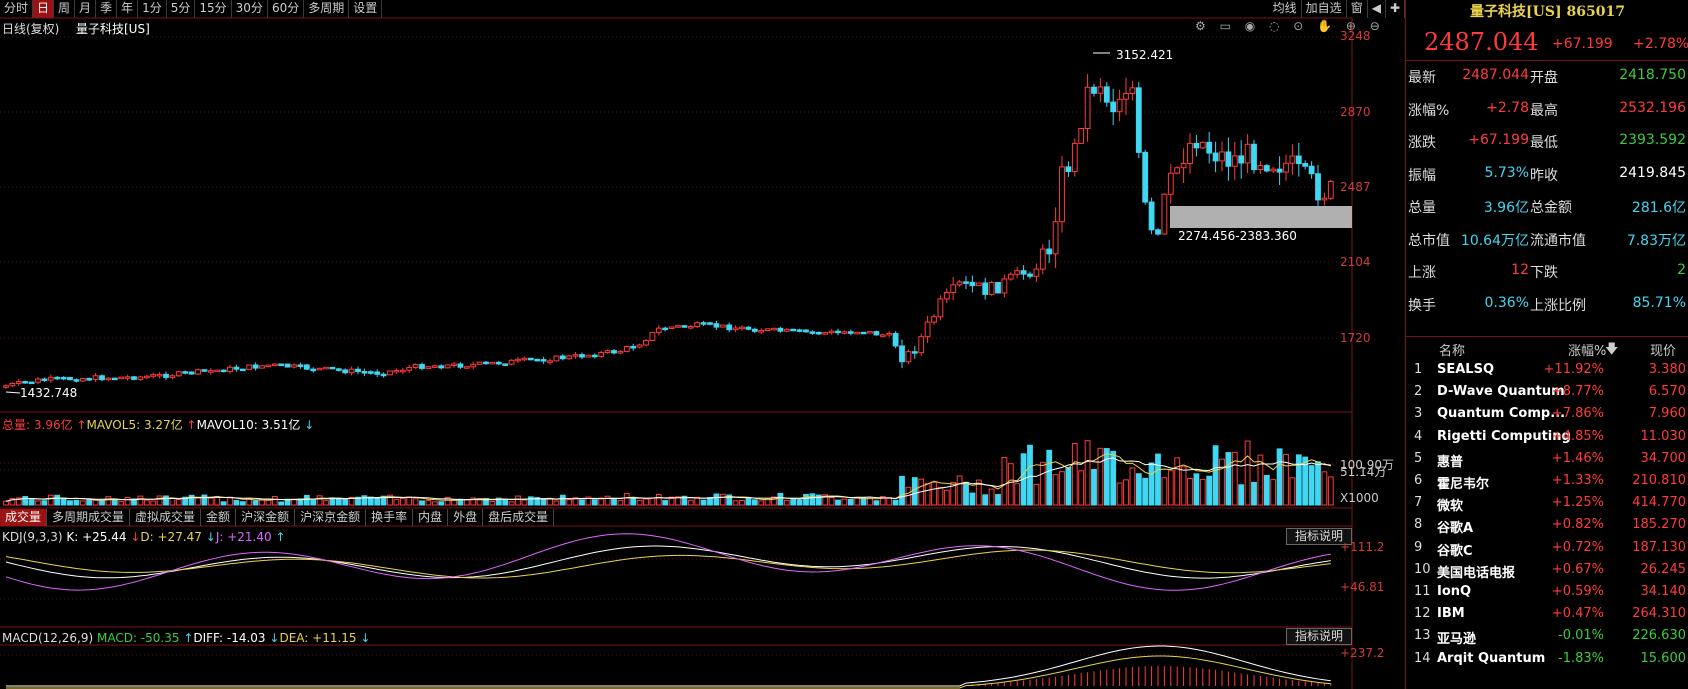 The width and height of the screenshot is (1688, 689). Describe the element at coordinates (49, 393) in the screenshot. I see `low-annotation: 1432.748` at that location.